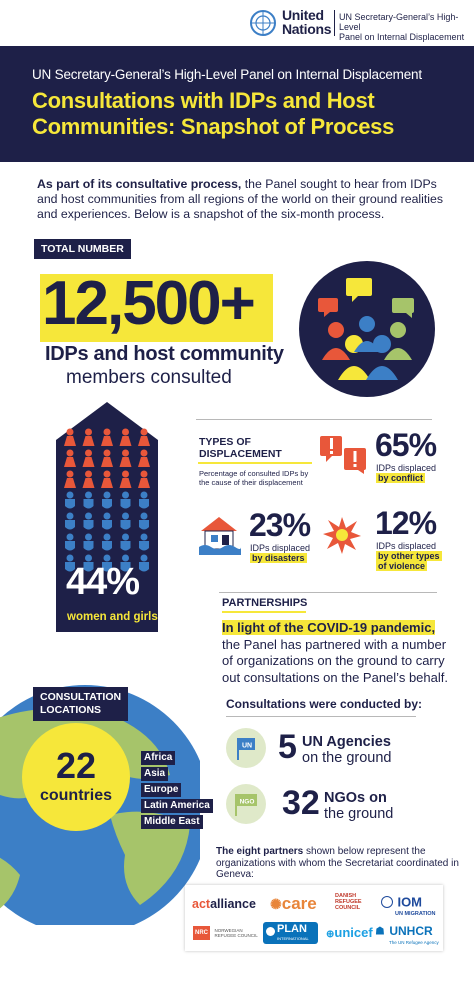 The height and width of the screenshot is (984, 474). What do you see at coordinates (177, 806) in the screenshot?
I see `region-latin-america: Latin America` at bounding box center [177, 806].